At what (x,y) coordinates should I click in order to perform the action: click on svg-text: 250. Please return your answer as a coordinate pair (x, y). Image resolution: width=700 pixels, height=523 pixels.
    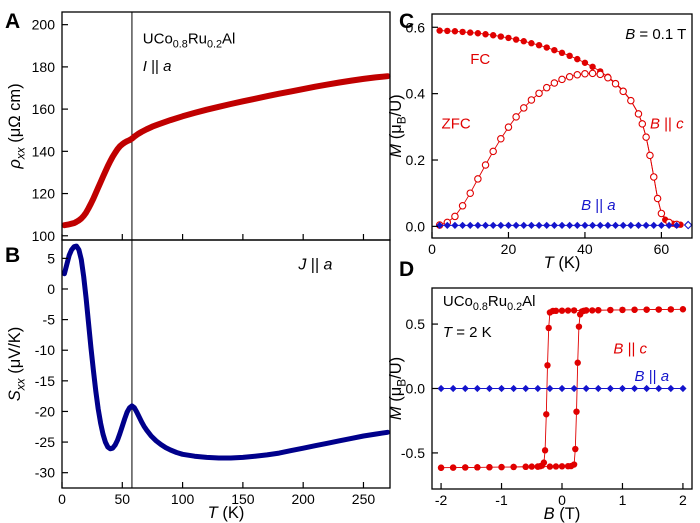
    Looking at the image, I should click on (364, 499).